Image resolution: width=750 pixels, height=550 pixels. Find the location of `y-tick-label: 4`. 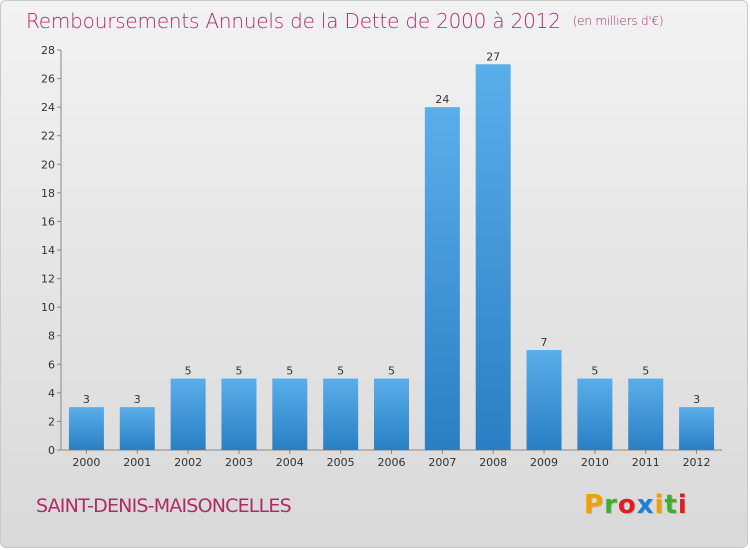

y-tick-label: 4 is located at coordinates (51, 393).